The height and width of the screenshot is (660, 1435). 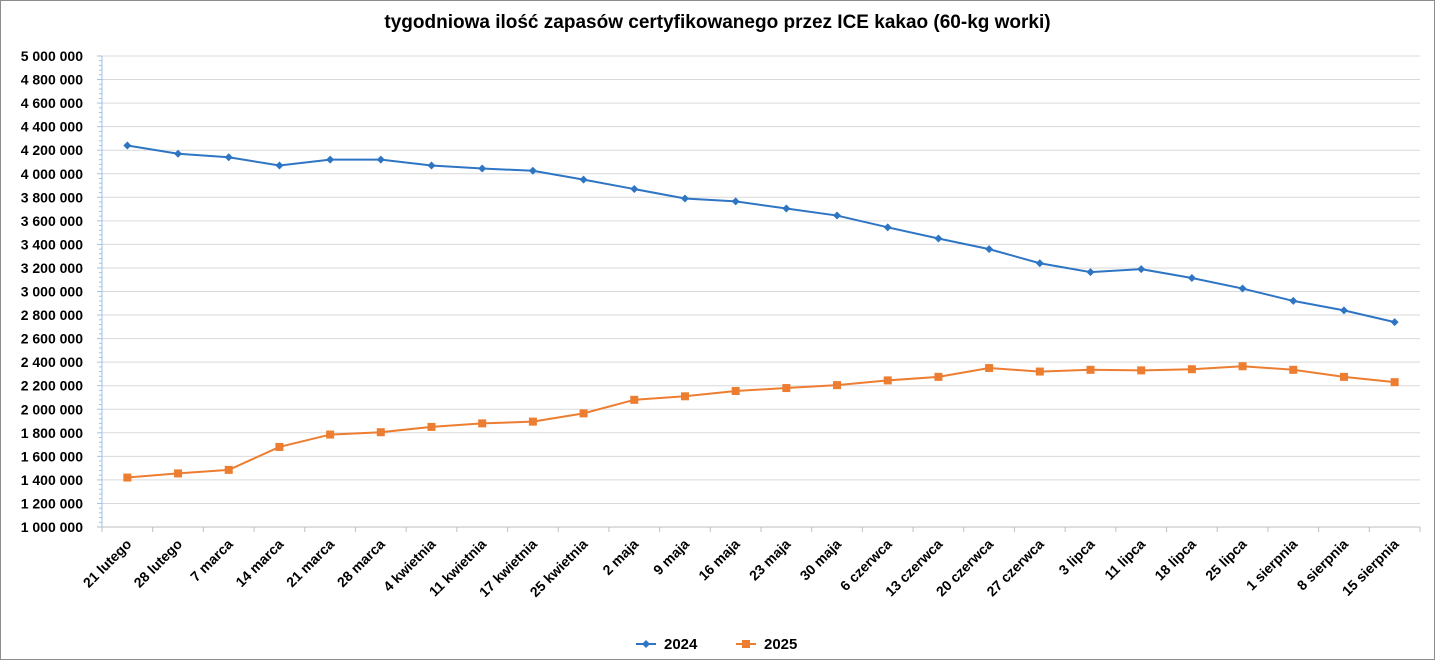 I want to click on y-tick-label: 3 000 000, so click(x=52, y=292).